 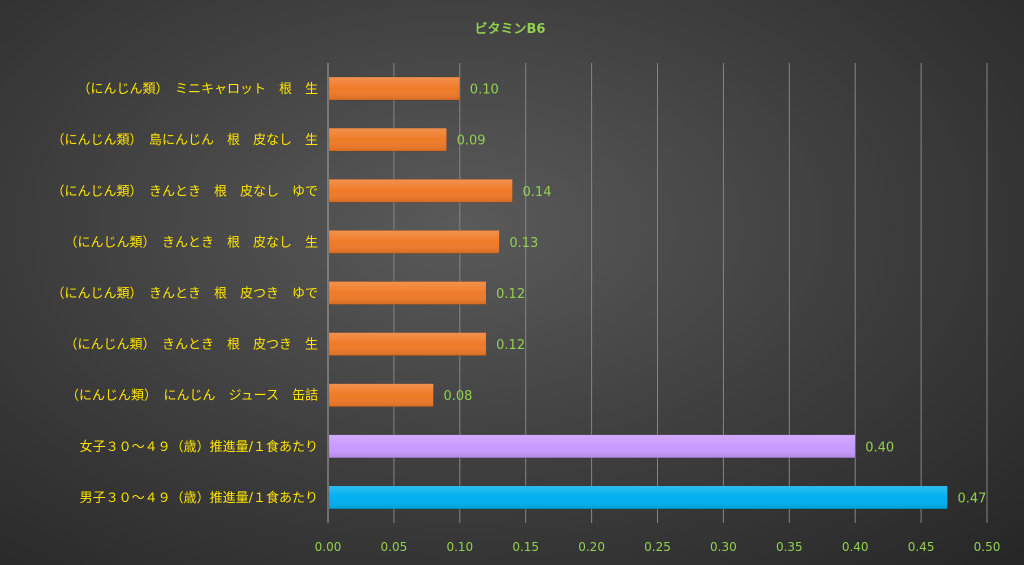 I want to click on category-label: （にんじん類） きんとき 根 皮つき 生, so click(x=191, y=345).